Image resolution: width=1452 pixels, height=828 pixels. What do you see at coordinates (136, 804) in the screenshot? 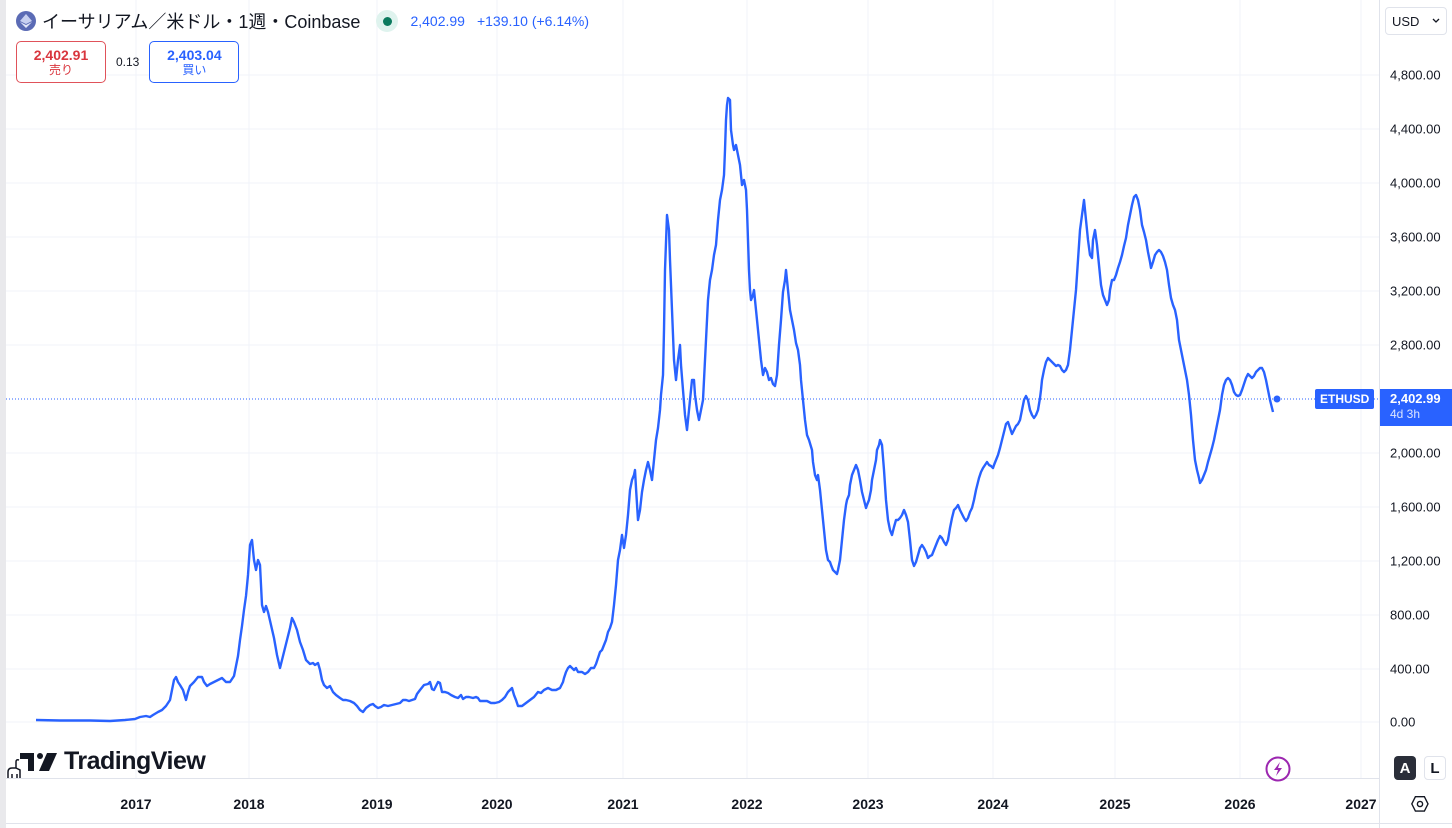
I see `time-tick: 2017` at bounding box center [136, 804].